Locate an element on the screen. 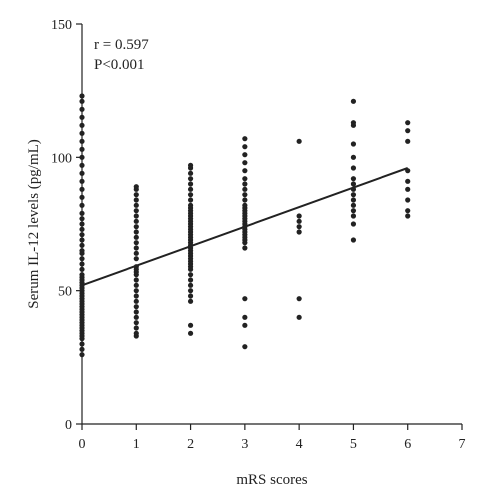  x-tick-label: 3 is located at coordinates (244, 444).